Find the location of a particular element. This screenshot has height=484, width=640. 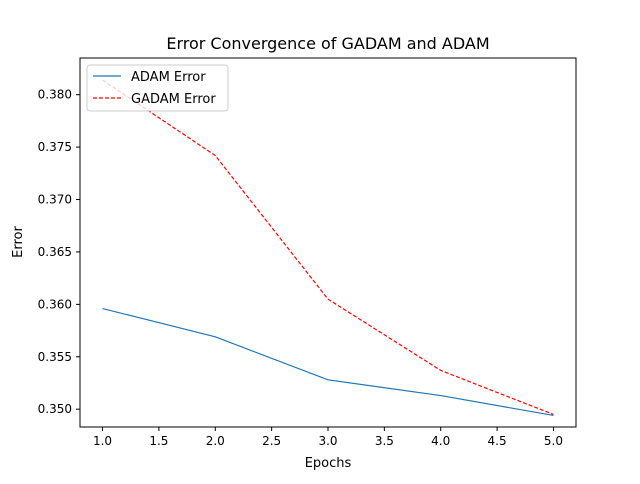

x-tick-label: 3.5 is located at coordinates (384, 441).